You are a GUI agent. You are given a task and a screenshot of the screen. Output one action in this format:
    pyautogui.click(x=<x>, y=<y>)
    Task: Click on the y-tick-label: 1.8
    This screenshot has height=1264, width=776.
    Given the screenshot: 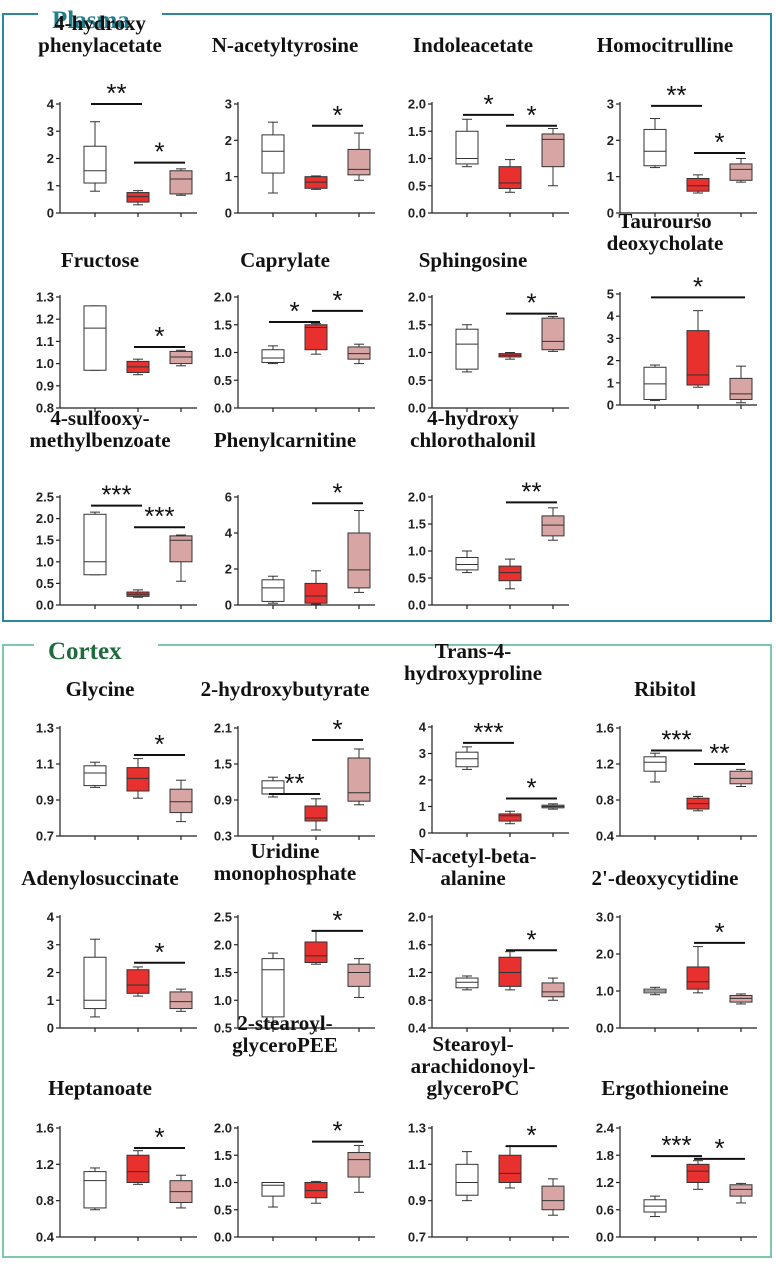 What is the action you would take?
    pyautogui.click(x=605, y=1155)
    